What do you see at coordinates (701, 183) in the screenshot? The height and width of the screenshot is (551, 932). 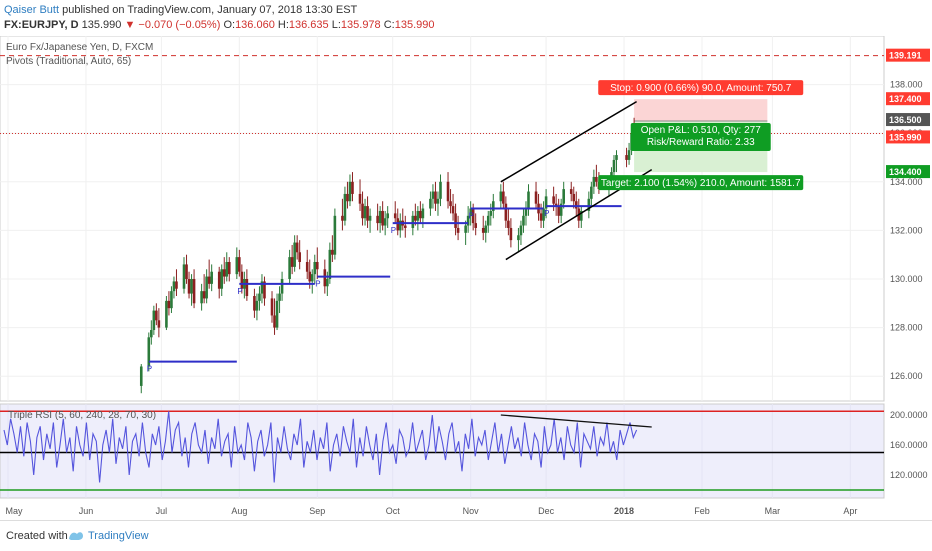 I see `target-label-bg` at bounding box center [701, 183].